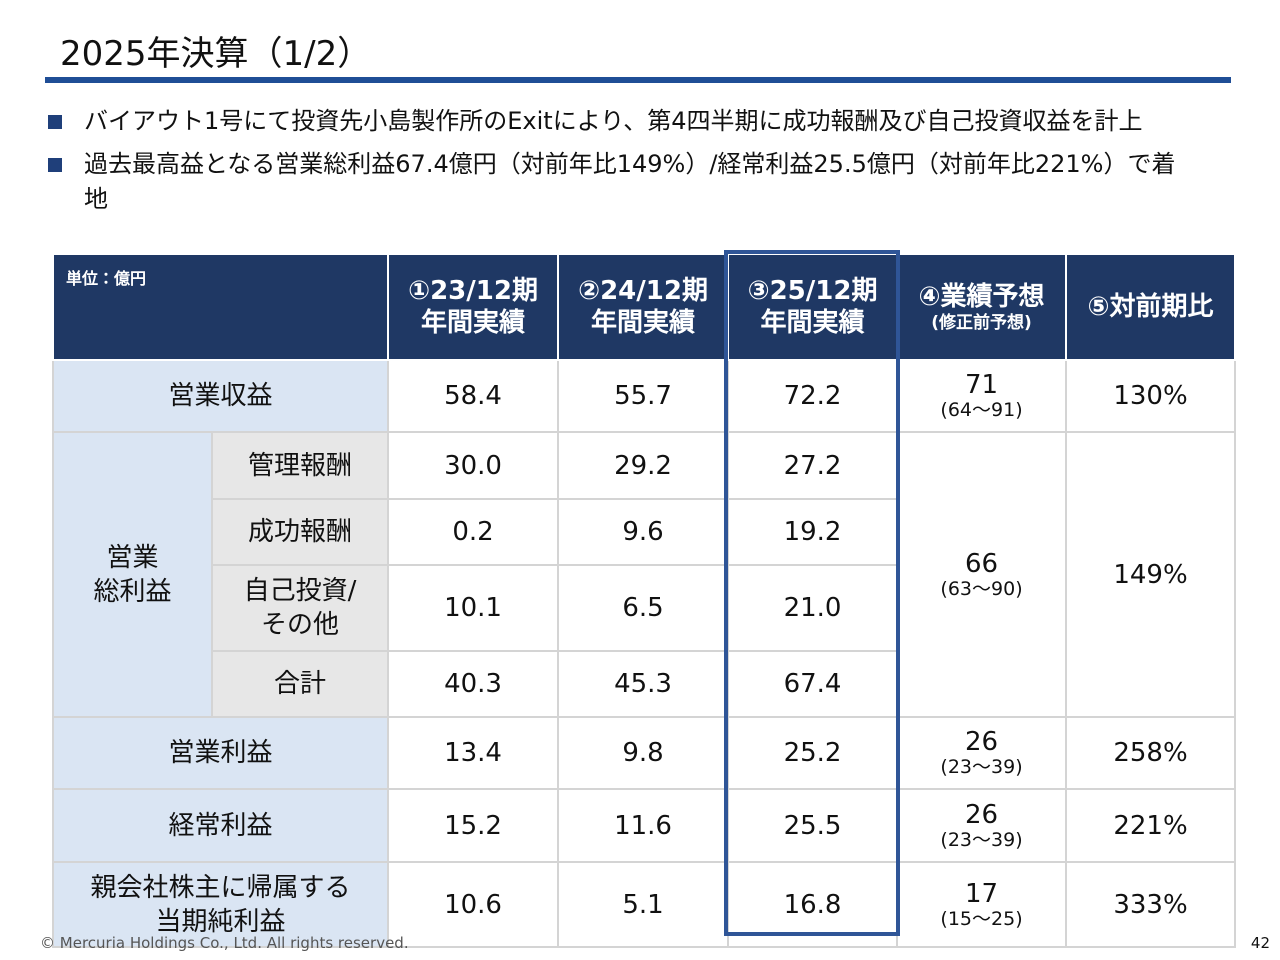 The image size is (1280, 960). Describe the element at coordinates (473, 396) in the screenshot. I see `value-cell: 58.4` at that location.